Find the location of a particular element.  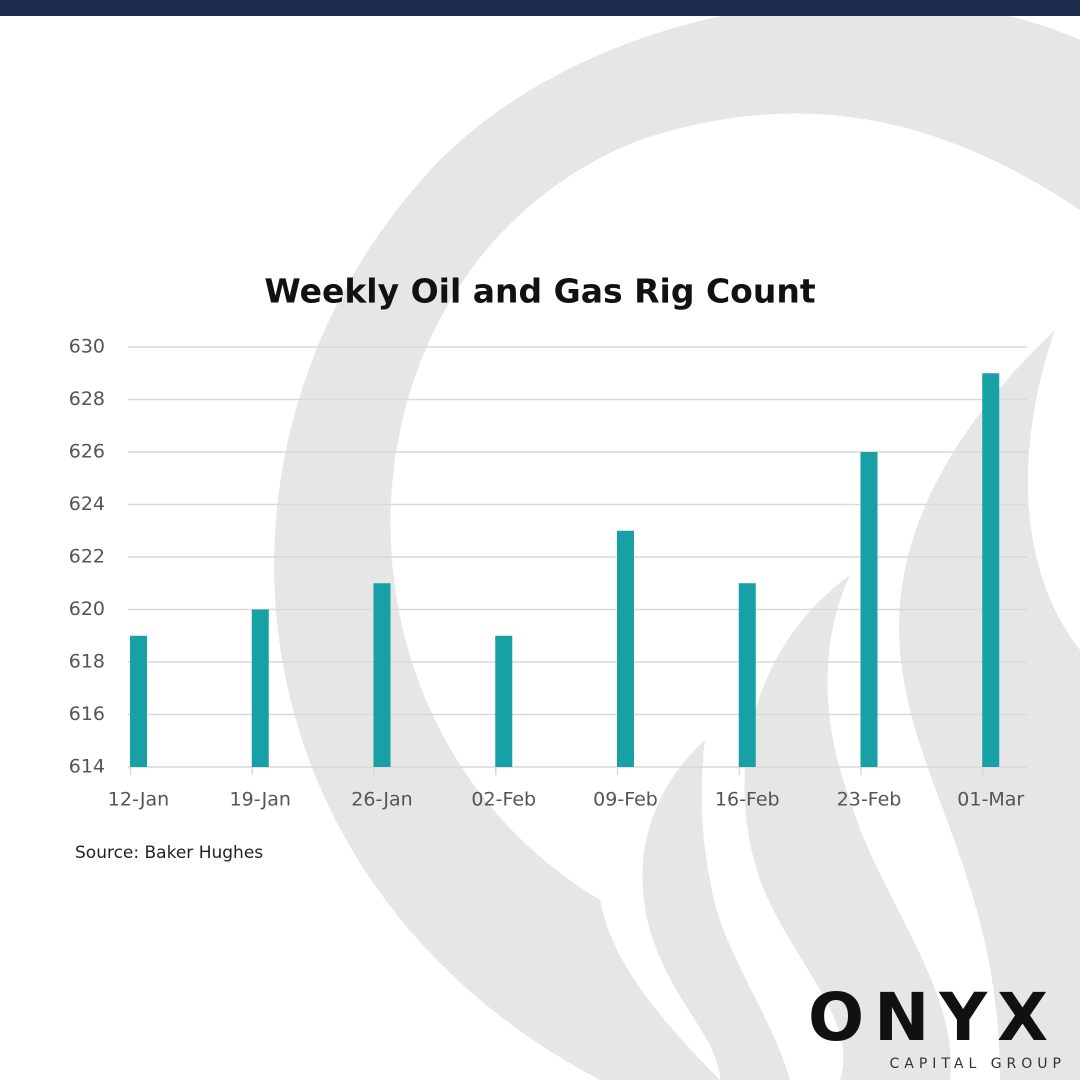

top-band is located at coordinates (540, 8).